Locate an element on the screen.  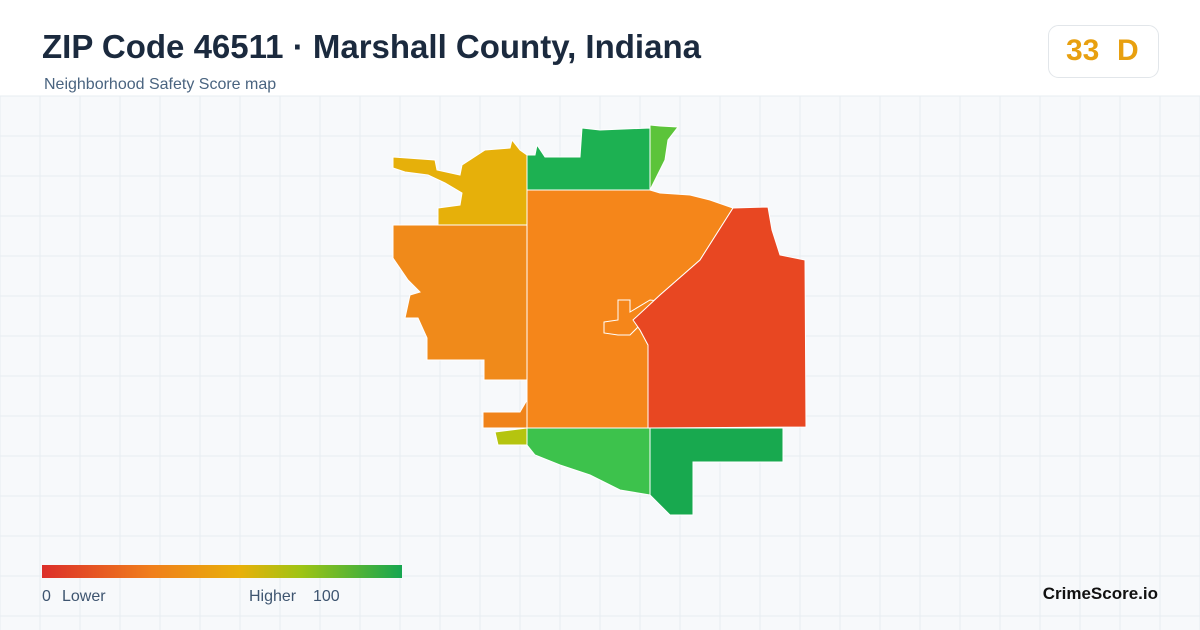
legend-bar is located at coordinates (222, 571).